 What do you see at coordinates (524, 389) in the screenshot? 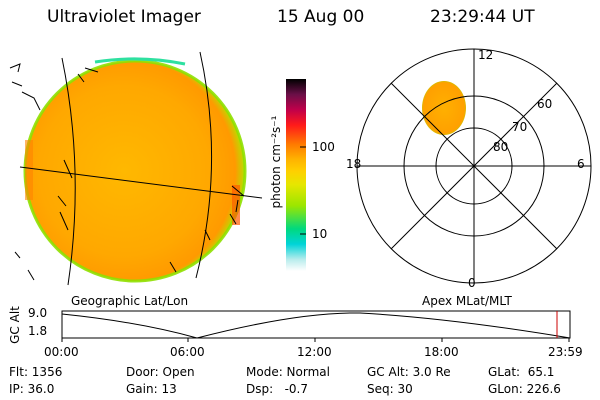
I see `status-glon: GLon: 226.6` at bounding box center [524, 389].